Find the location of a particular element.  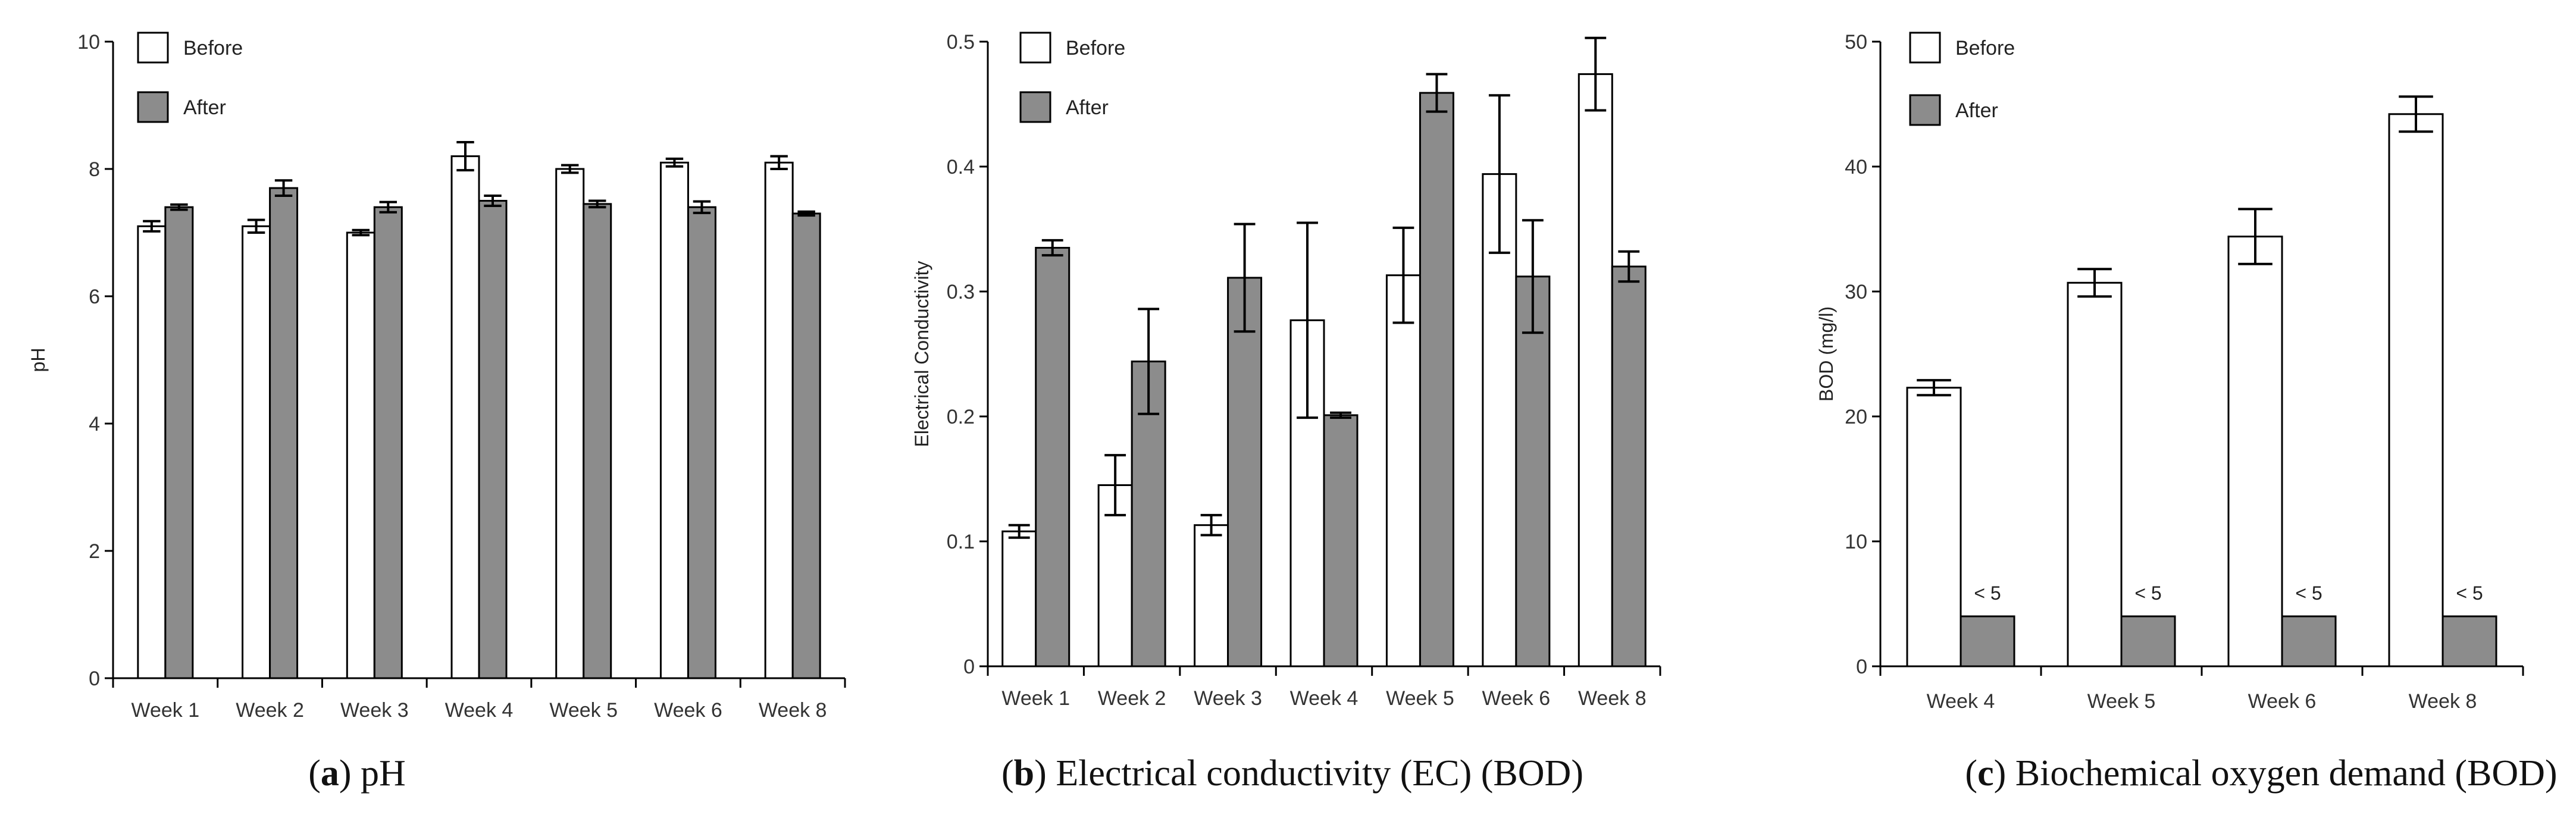

panel-b-x-tick-label: Week 2 is located at coordinates (1132, 698).